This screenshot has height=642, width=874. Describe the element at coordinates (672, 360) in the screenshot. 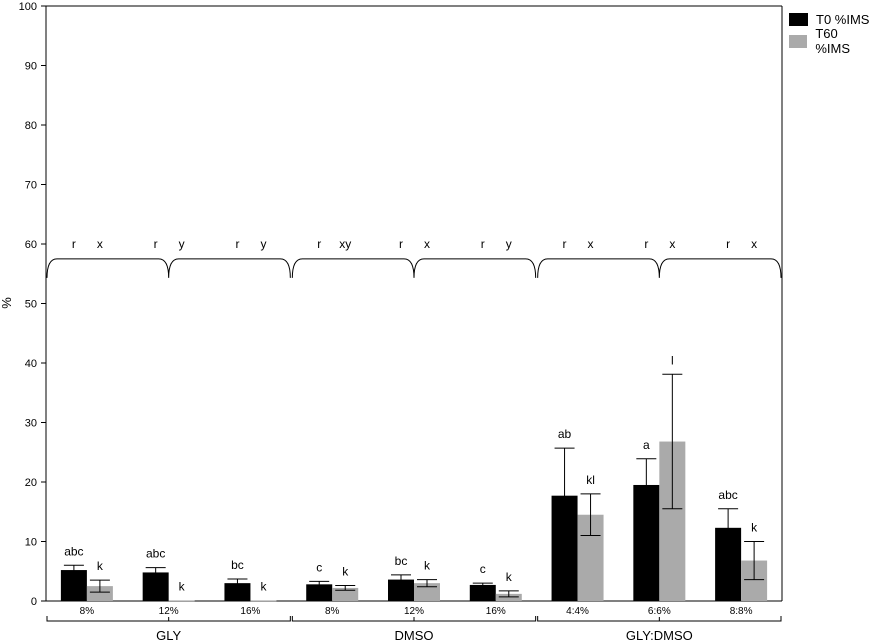

I see `significance-letter: l` at that location.